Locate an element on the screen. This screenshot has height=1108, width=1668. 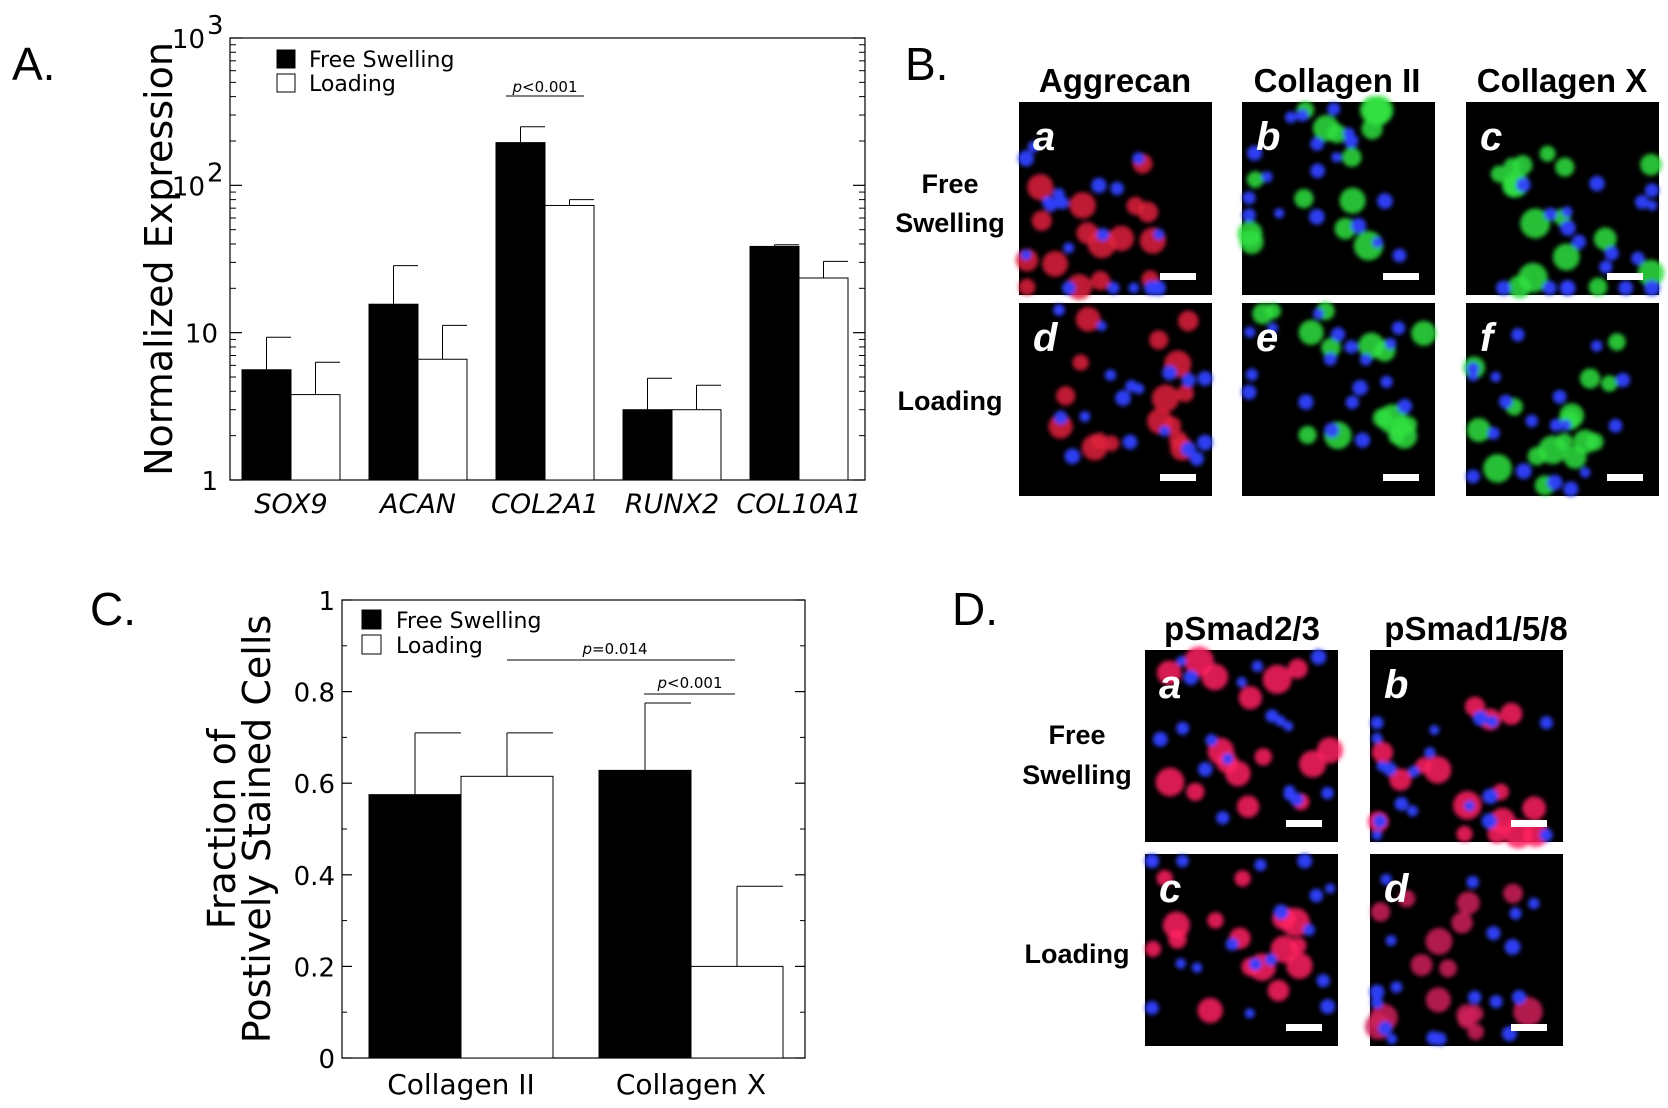
y-axis-title: Normalized Expression is located at coordinates (159, 259).